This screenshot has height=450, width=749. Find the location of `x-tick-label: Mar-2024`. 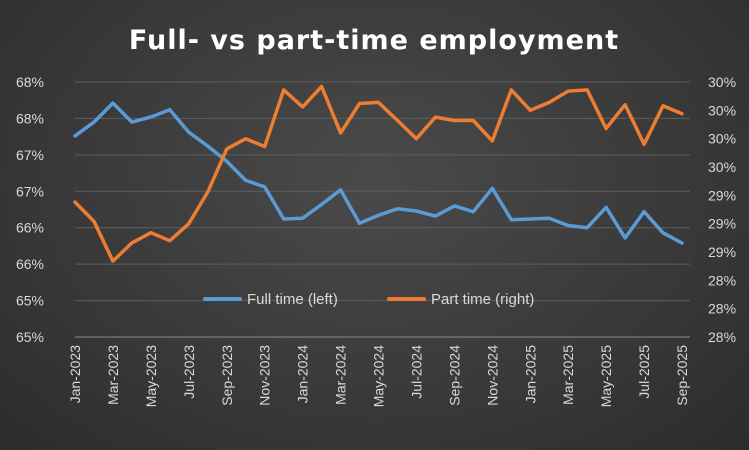

x-tick-label: Mar-2024 is located at coordinates (341, 375).